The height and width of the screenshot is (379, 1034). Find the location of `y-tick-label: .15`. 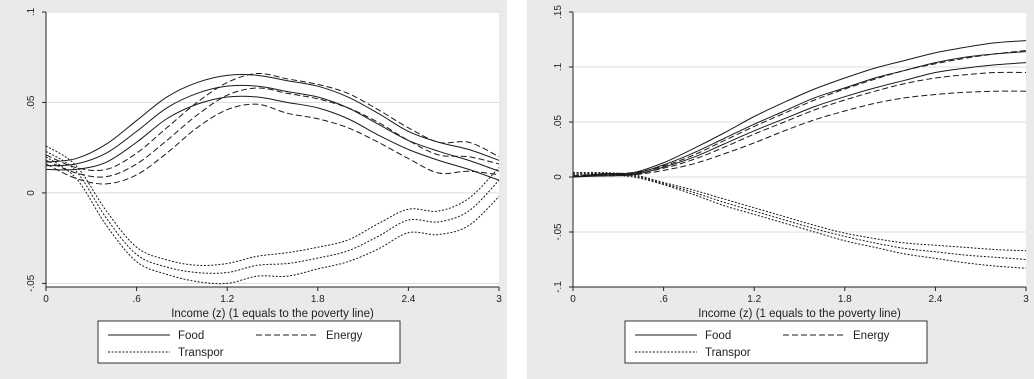

y-tick-label: .15 is located at coordinates (558, 12).